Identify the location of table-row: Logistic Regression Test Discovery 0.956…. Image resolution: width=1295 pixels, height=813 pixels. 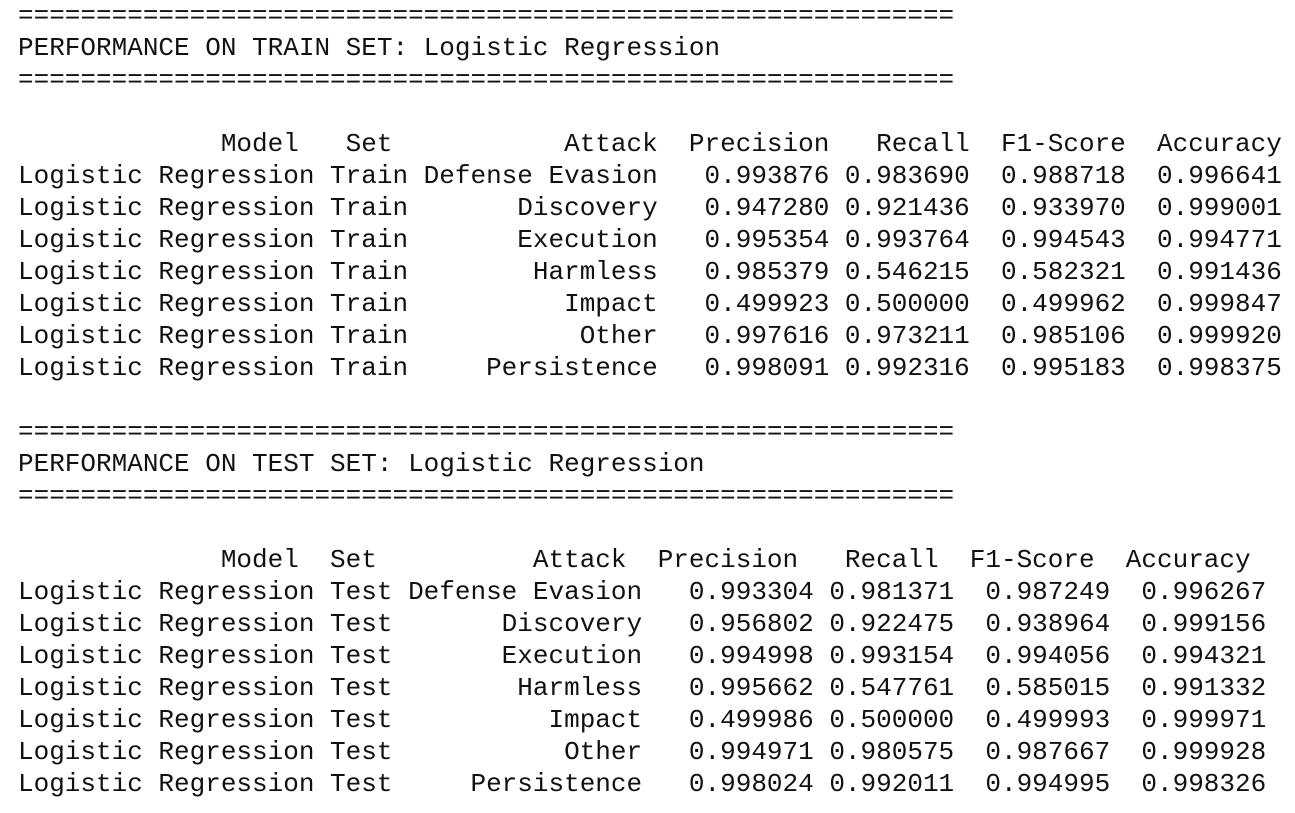
(642, 624).